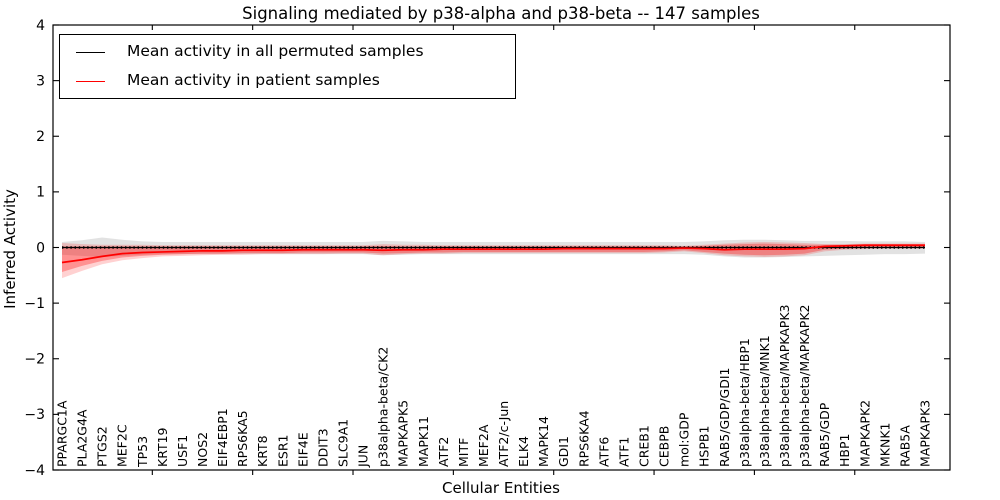  I want to click on category-label: MEF2C, so click(122, 445).